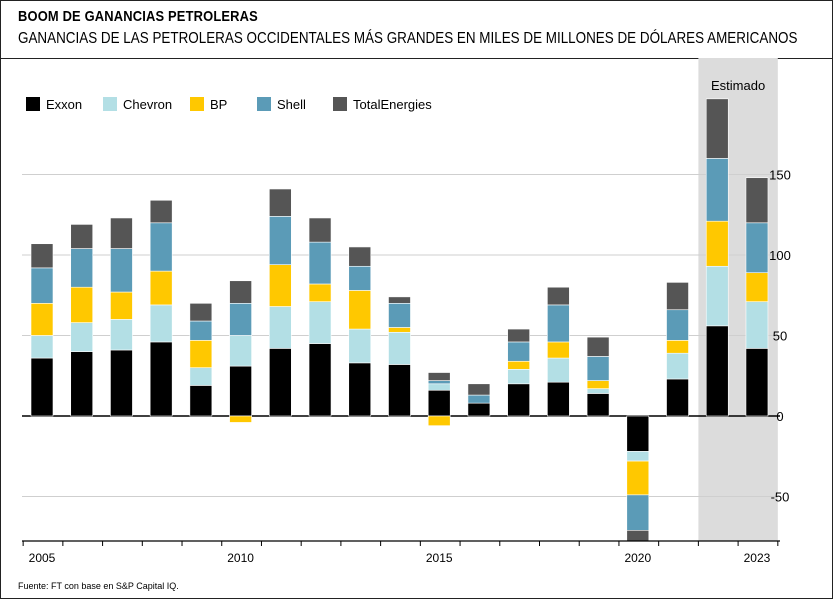  Describe the element at coordinates (399, 300) in the screenshot. I see `bar-totalenergies-2014` at that location.